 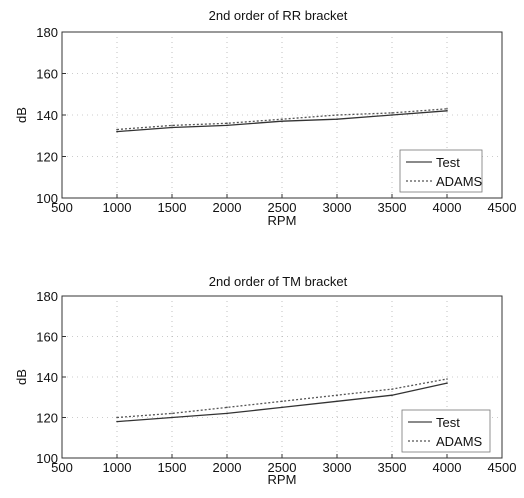 What do you see at coordinates (278, 281) in the screenshot?
I see `chart-title: 2nd order of TM bracket` at bounding box center [278, 281].